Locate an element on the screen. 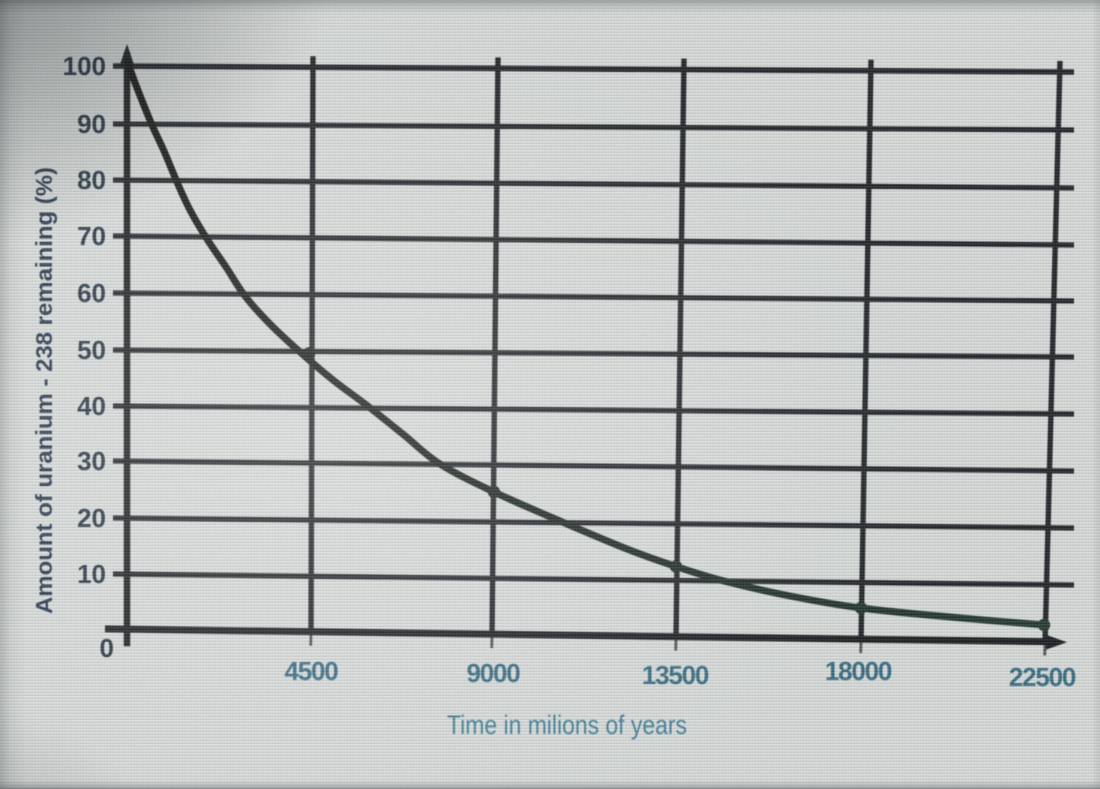 The height and width of the screenshot is (789, 1100). svg-text: 18000 is located at coordinates (858, 671).